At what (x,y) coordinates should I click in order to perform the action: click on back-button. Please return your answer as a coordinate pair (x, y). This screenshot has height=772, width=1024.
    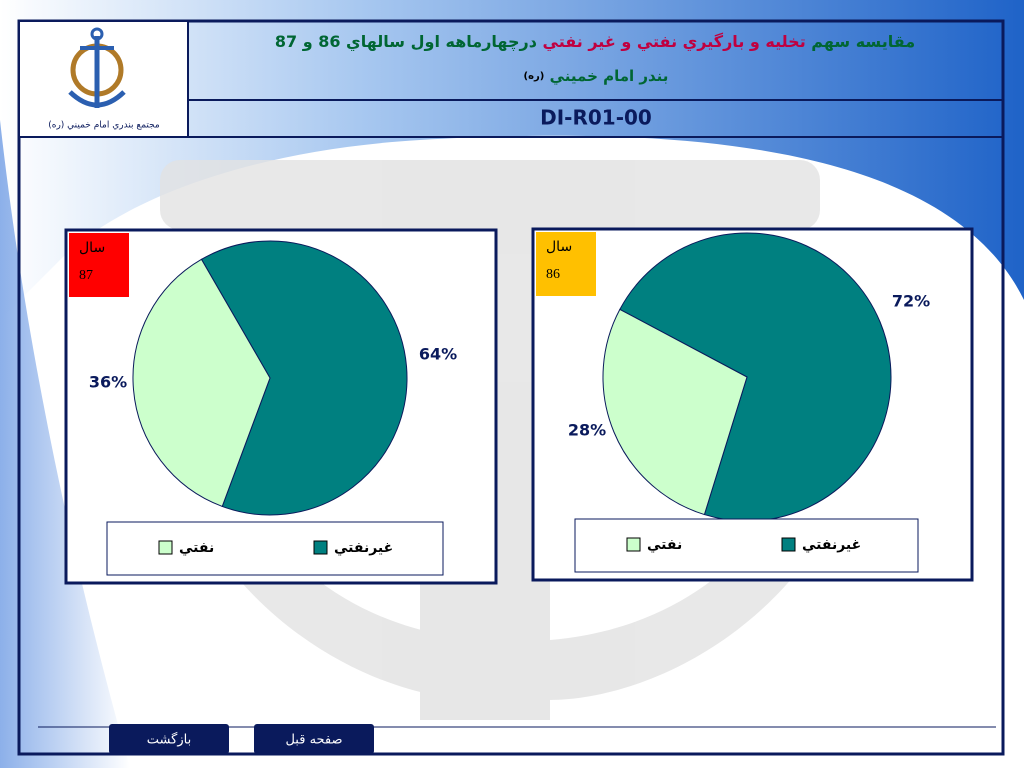
    Looking at the image, I should click on (169, 739).